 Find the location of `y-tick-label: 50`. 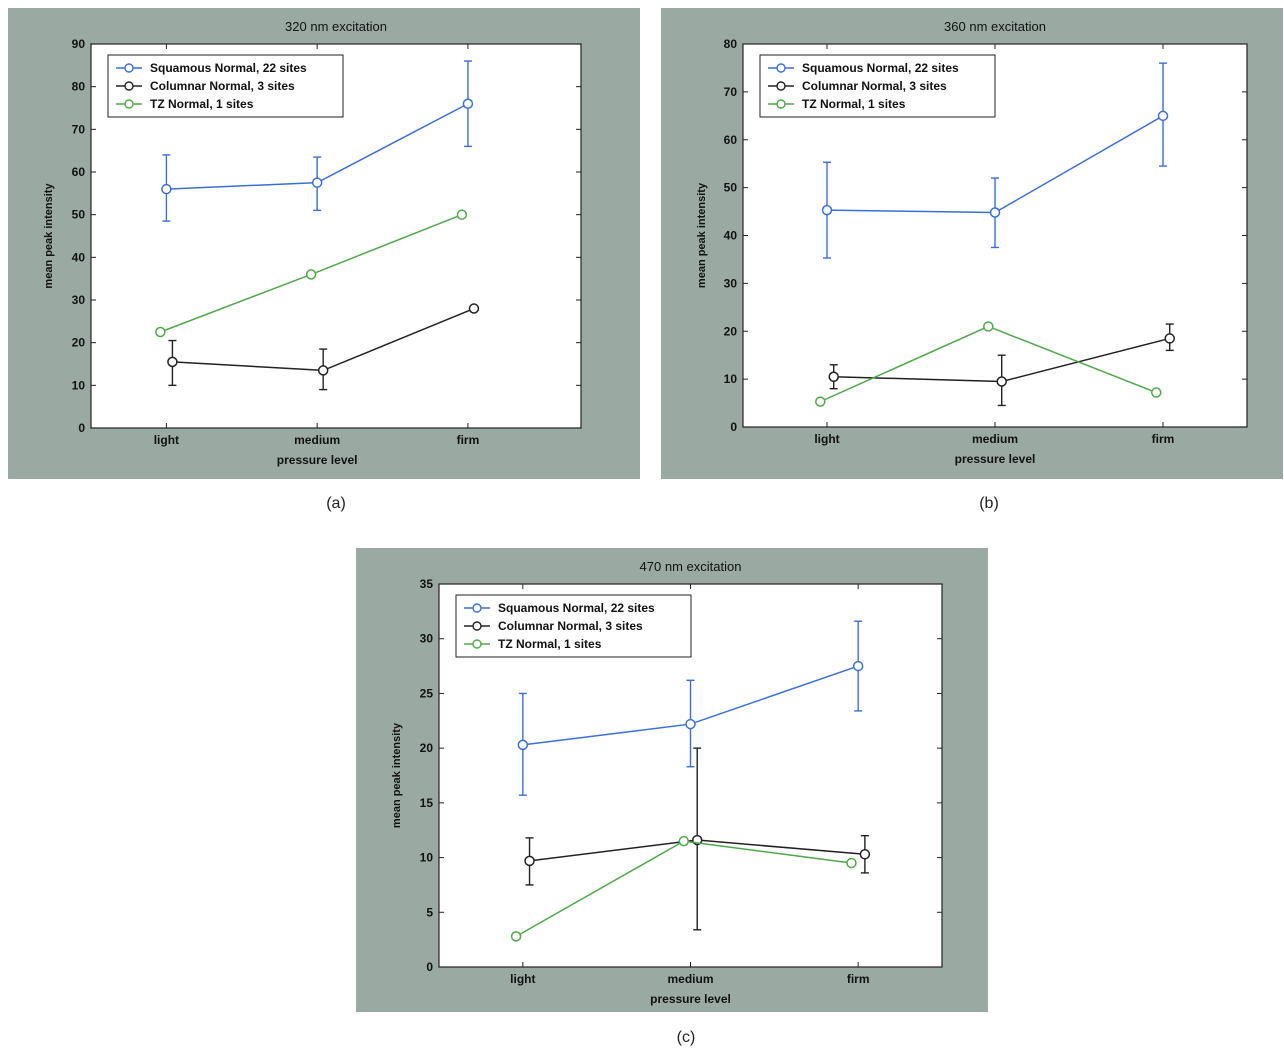

y-tick-label: 50 is located at coordinates (79, 215).